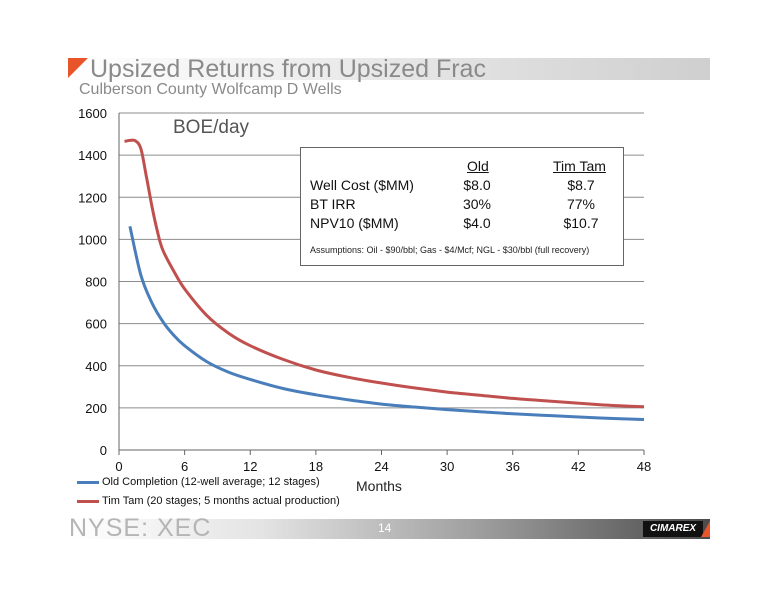 This screenshot has height=600, width=776. I want to click on x-tick-label: 0, so click(118, 466).